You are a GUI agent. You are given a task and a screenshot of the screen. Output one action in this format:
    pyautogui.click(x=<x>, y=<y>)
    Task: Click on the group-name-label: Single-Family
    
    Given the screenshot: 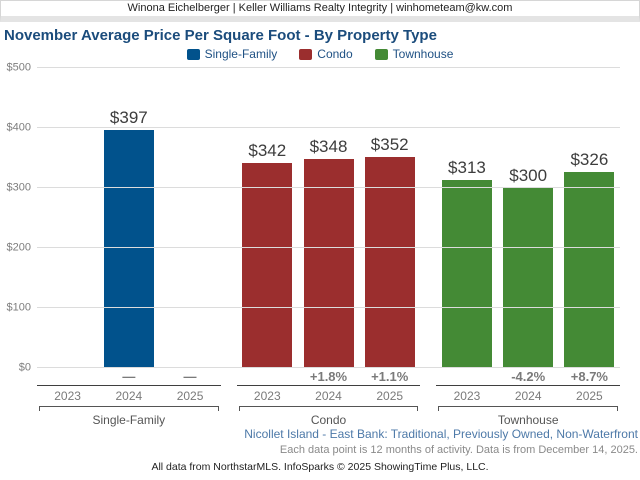 What is the action you would take?
    pyautogui.click(x=129, y=420)
    